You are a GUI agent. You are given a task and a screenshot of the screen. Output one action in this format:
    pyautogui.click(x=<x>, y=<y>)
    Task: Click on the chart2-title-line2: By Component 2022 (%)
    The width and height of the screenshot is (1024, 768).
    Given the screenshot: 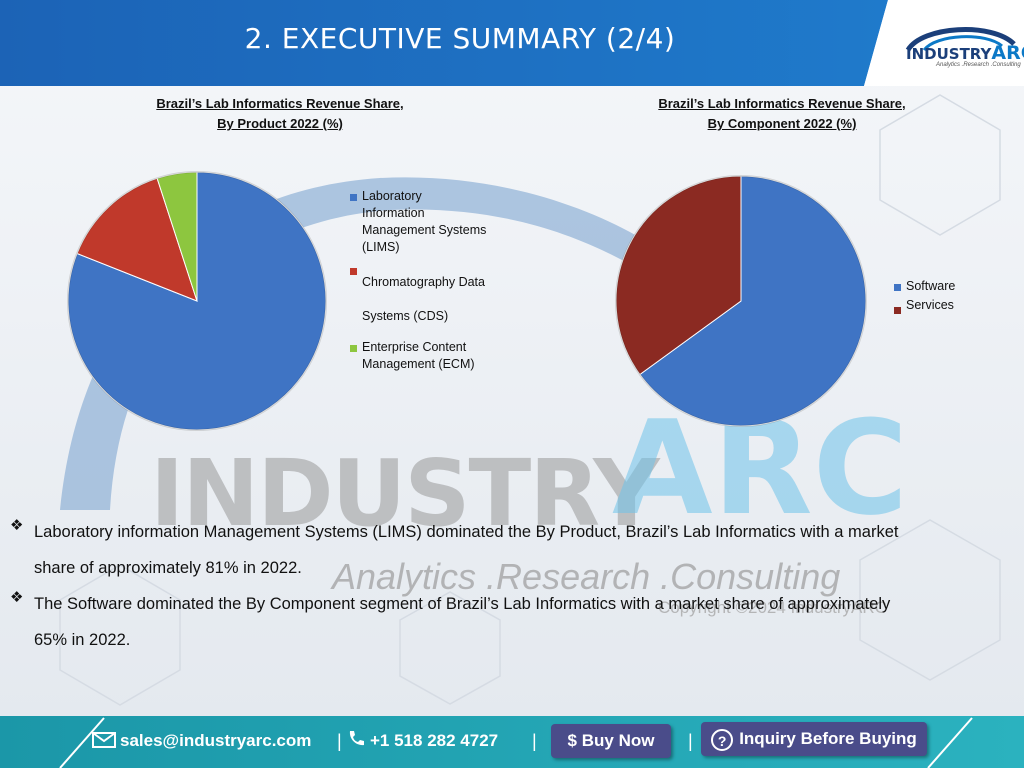 What is the action you would take?
    pyautogui.click(x=782, y=123)
    